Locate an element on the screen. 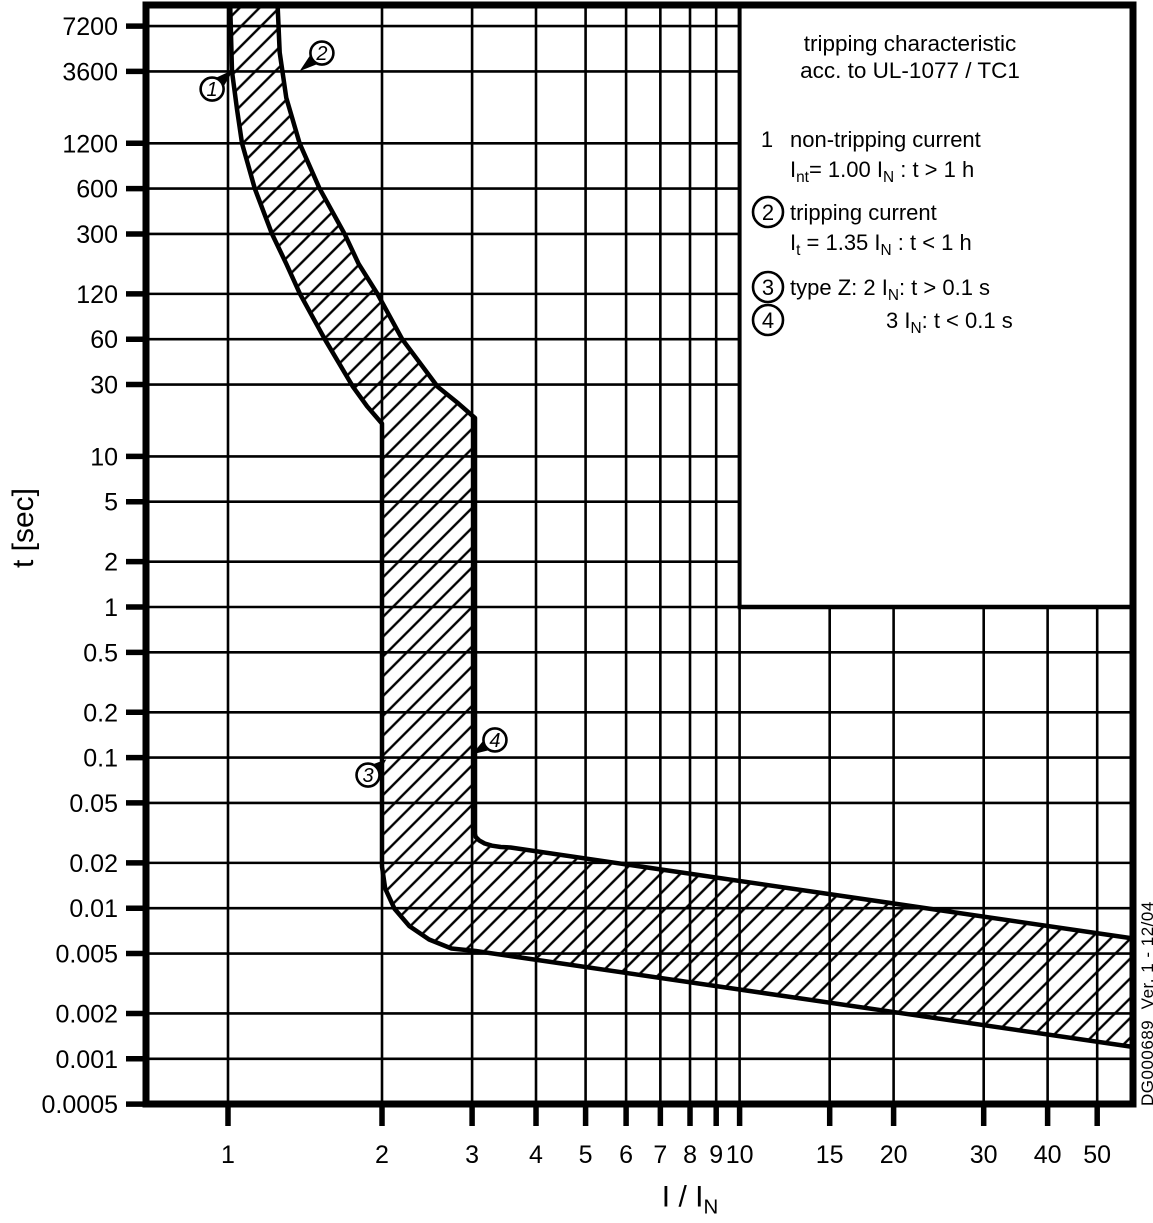  legend-marker-number: 2 is located at coordinates (768, 212).